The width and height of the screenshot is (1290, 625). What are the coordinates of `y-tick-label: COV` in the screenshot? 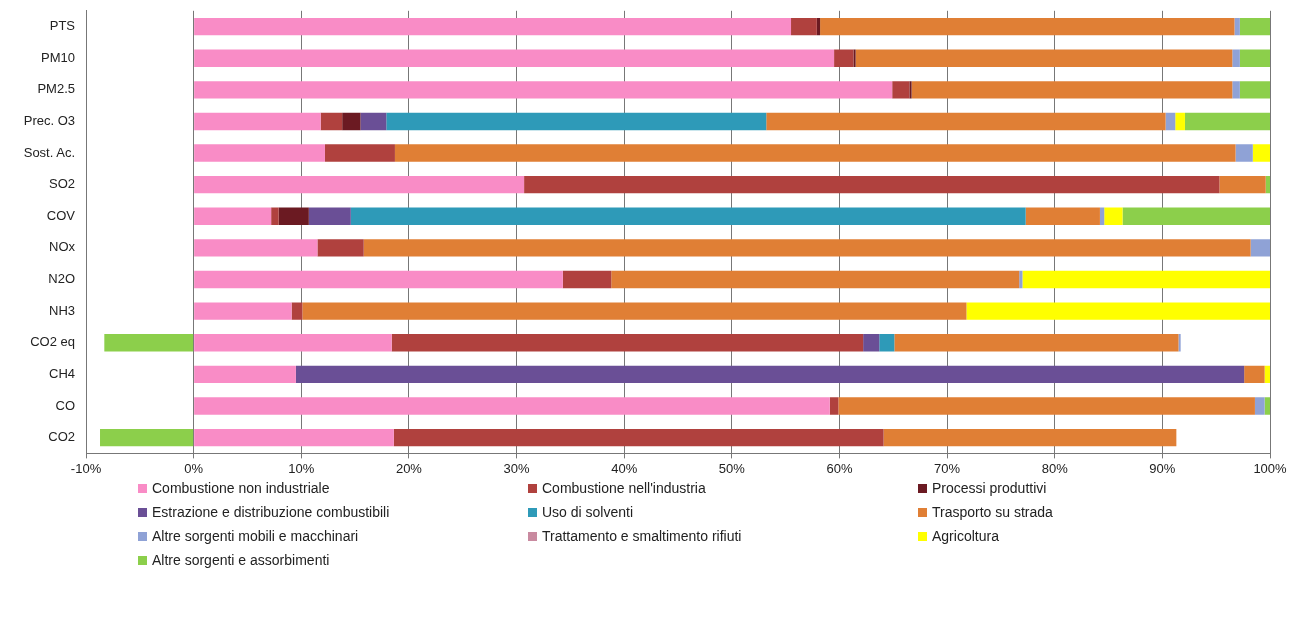 It's located at (61, 215).